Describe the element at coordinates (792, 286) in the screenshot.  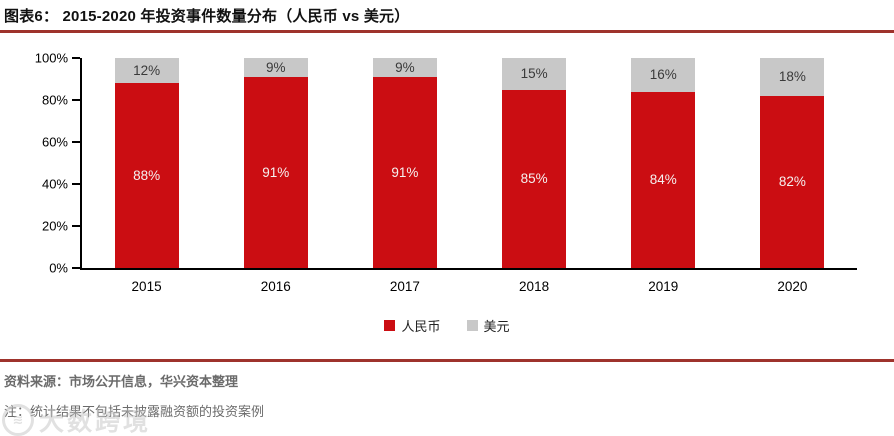
I see `x-axis-label: 2020` at that location.